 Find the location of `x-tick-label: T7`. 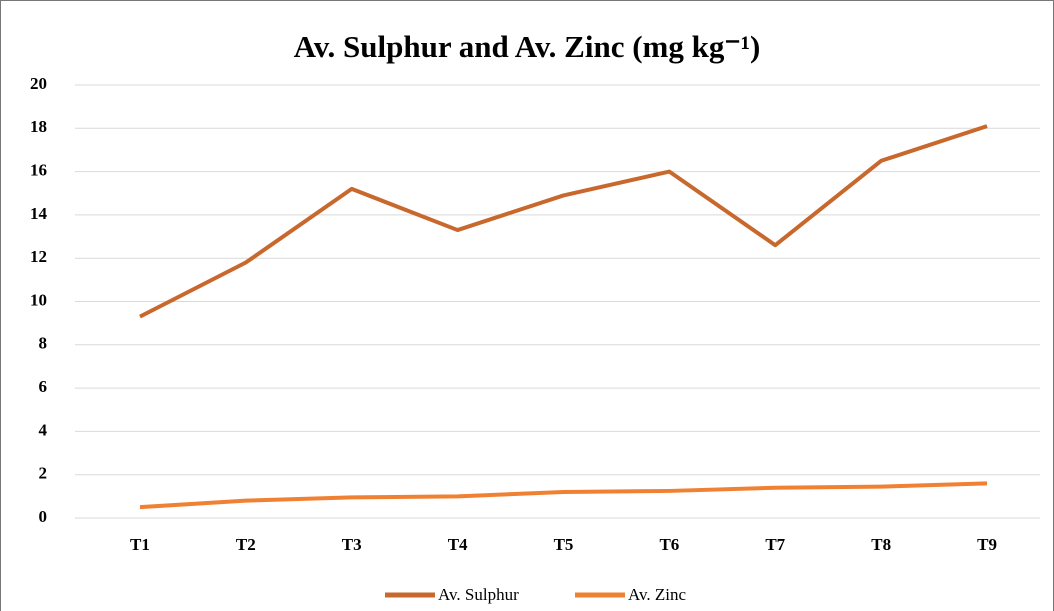

x-tick-label: T7 is located at coordinates (775, 544).